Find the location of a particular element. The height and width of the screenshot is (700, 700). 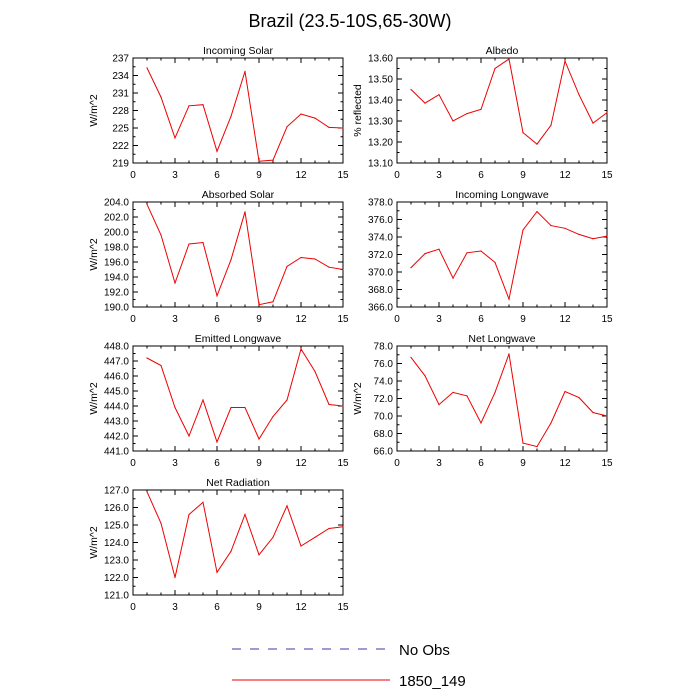

net-radiation-plot-frame is located at coordinates (238, 542).